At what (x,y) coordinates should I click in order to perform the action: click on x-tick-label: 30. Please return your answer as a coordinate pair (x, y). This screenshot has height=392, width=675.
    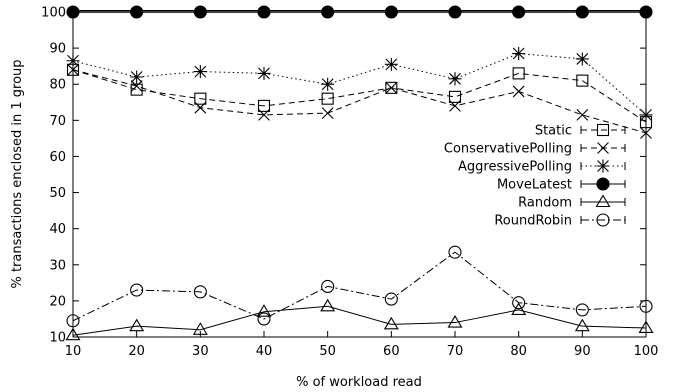
    Looking at the image, I should click on (200, 351).